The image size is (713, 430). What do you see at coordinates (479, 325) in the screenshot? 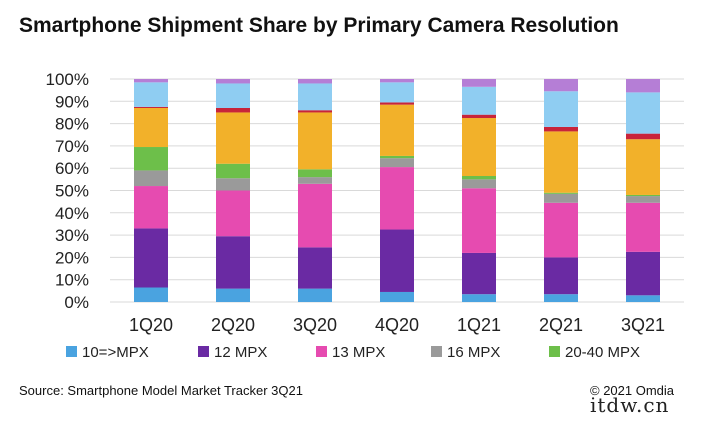
I see `x-tick-label: 1Q21` at bounding box center [479, 325].